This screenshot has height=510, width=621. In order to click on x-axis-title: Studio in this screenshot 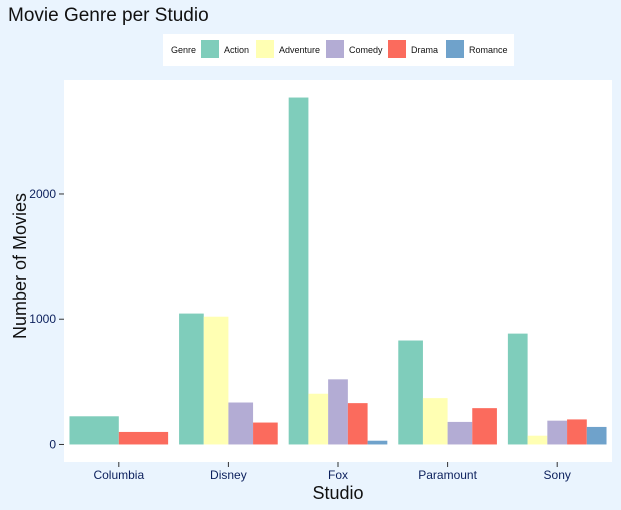, I will do `click(337, 493)`.